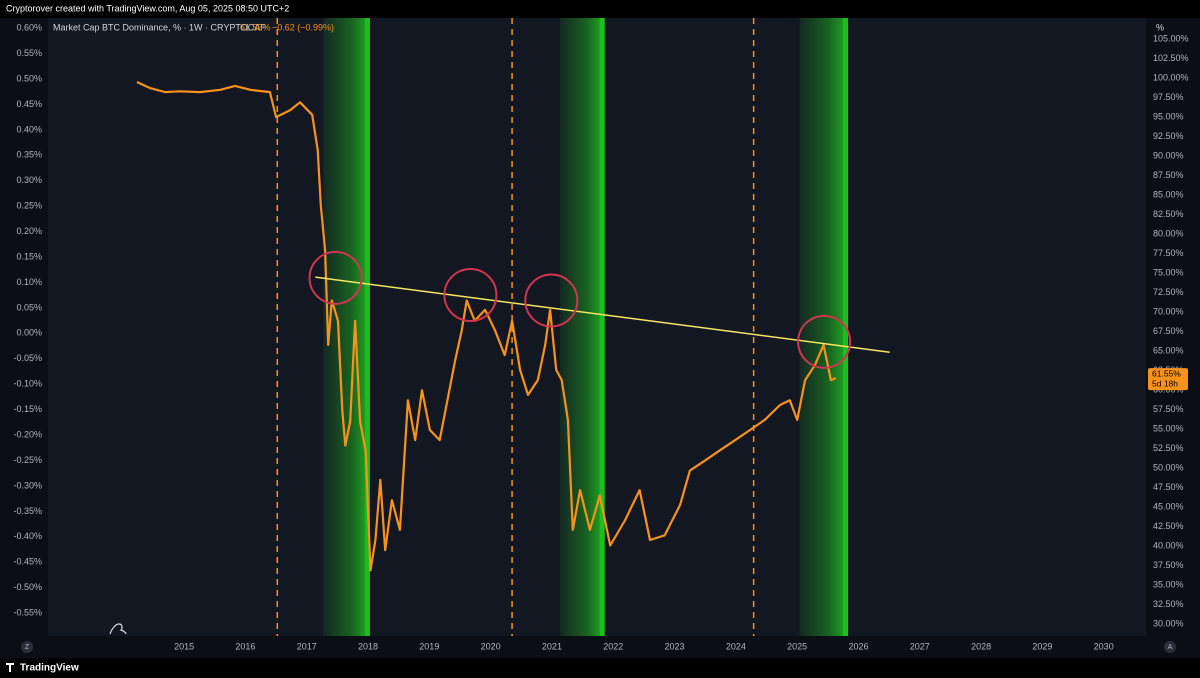  I want to click on y2-tick-label: 0.10%, so click(29, 282).